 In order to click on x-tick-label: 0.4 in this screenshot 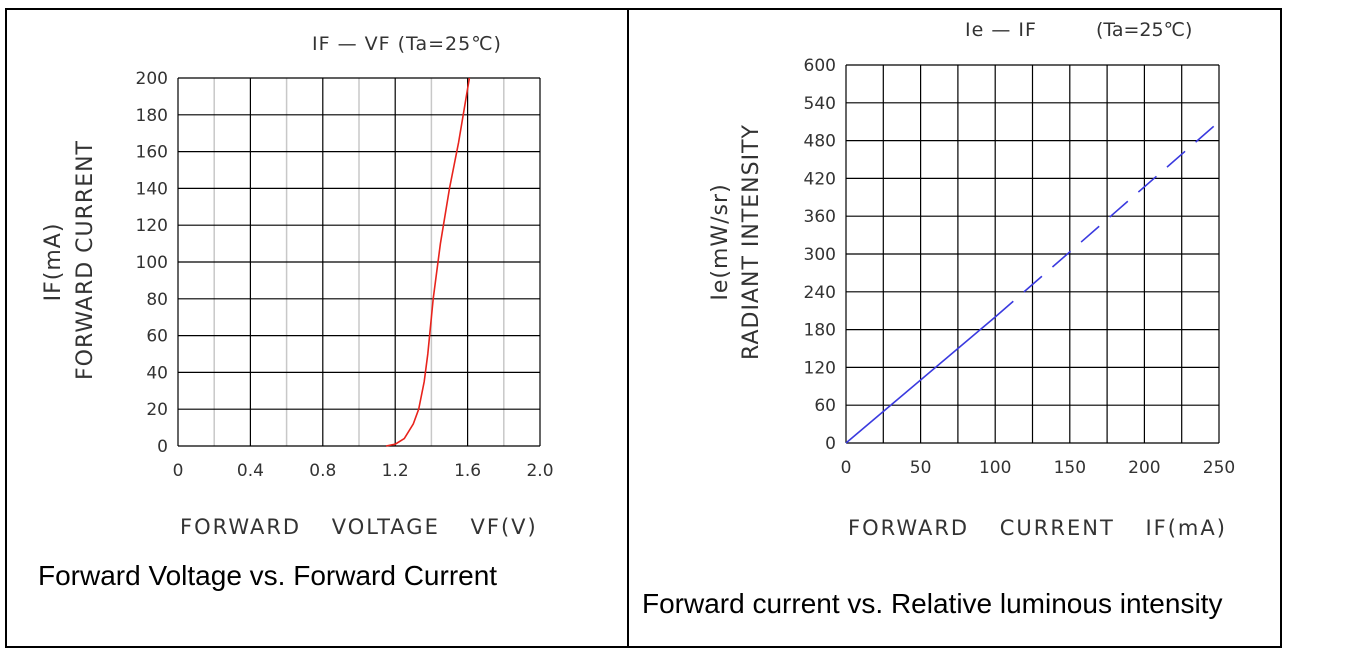, I will do `click(250, 471)`.